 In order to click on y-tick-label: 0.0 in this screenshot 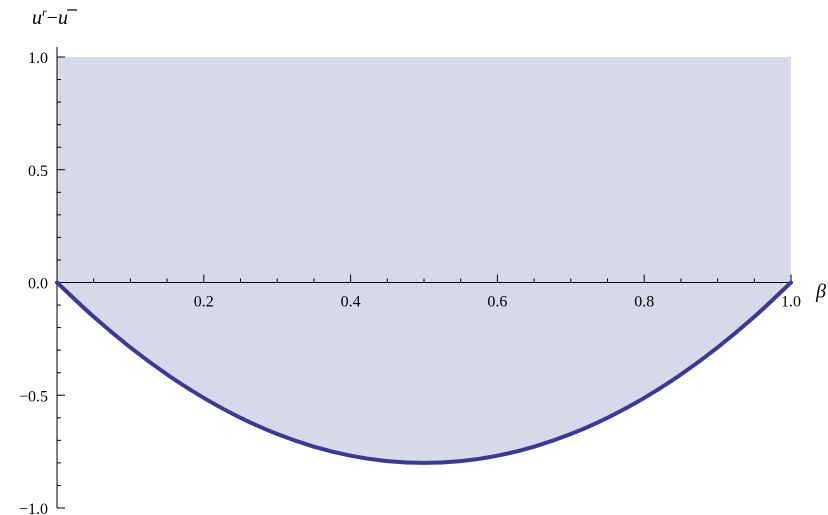, I will do `click(38, 284)`.